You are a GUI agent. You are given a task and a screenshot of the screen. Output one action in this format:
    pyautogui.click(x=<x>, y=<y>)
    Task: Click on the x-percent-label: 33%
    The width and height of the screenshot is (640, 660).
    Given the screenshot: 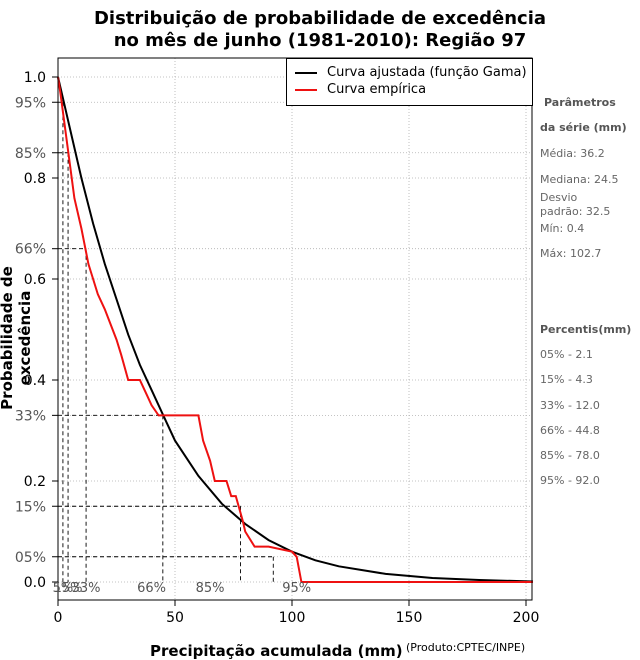 What is the action you would take?
    pyautogui.click(x=86, y=588)
    